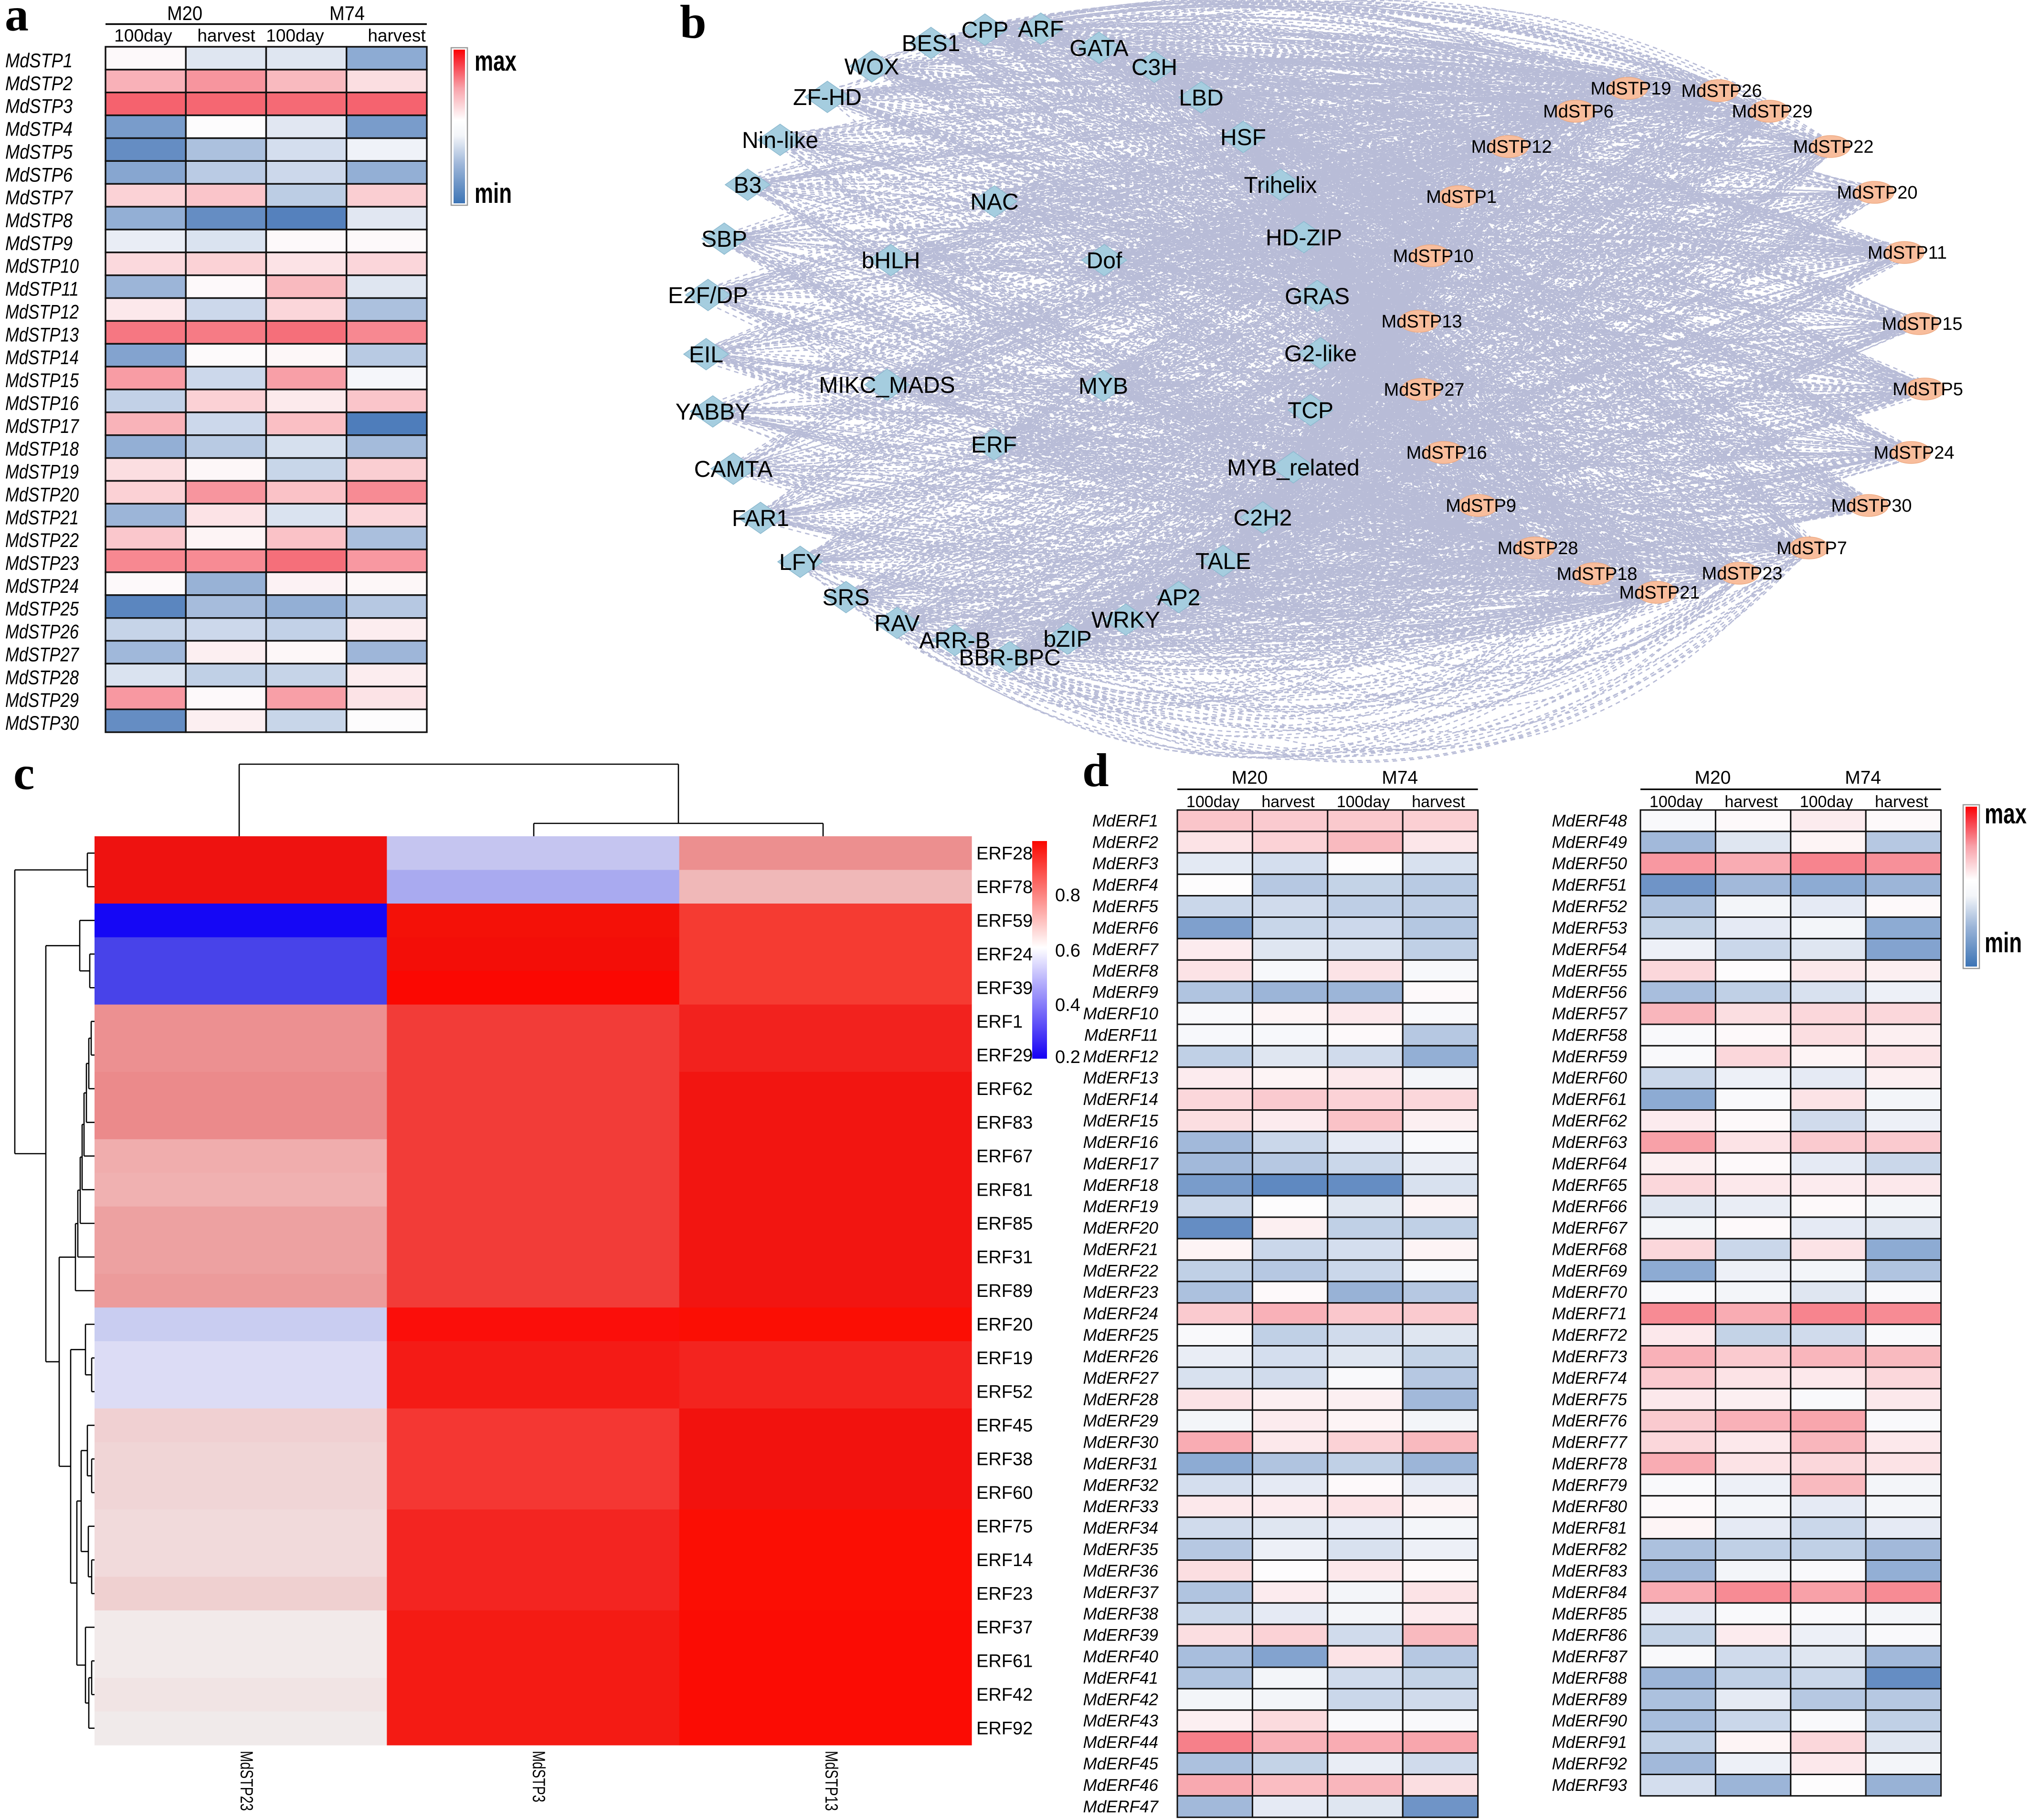 This screenshot has height=1820, width=2030. What do you see at coordinates (1589, 1056) in the screenshot?
I see `svg-text: MdERF59` at bounding box center [1589, 1056].